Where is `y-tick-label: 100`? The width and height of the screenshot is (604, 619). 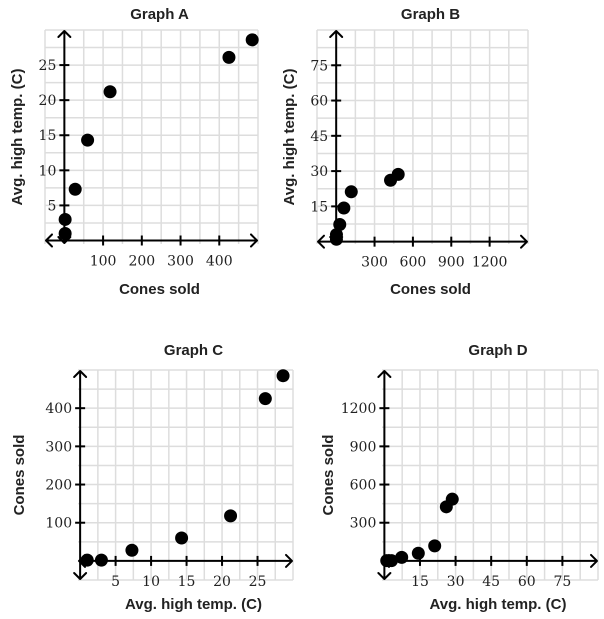
y-tick-label: 100 is located at coordinates (58, 524).